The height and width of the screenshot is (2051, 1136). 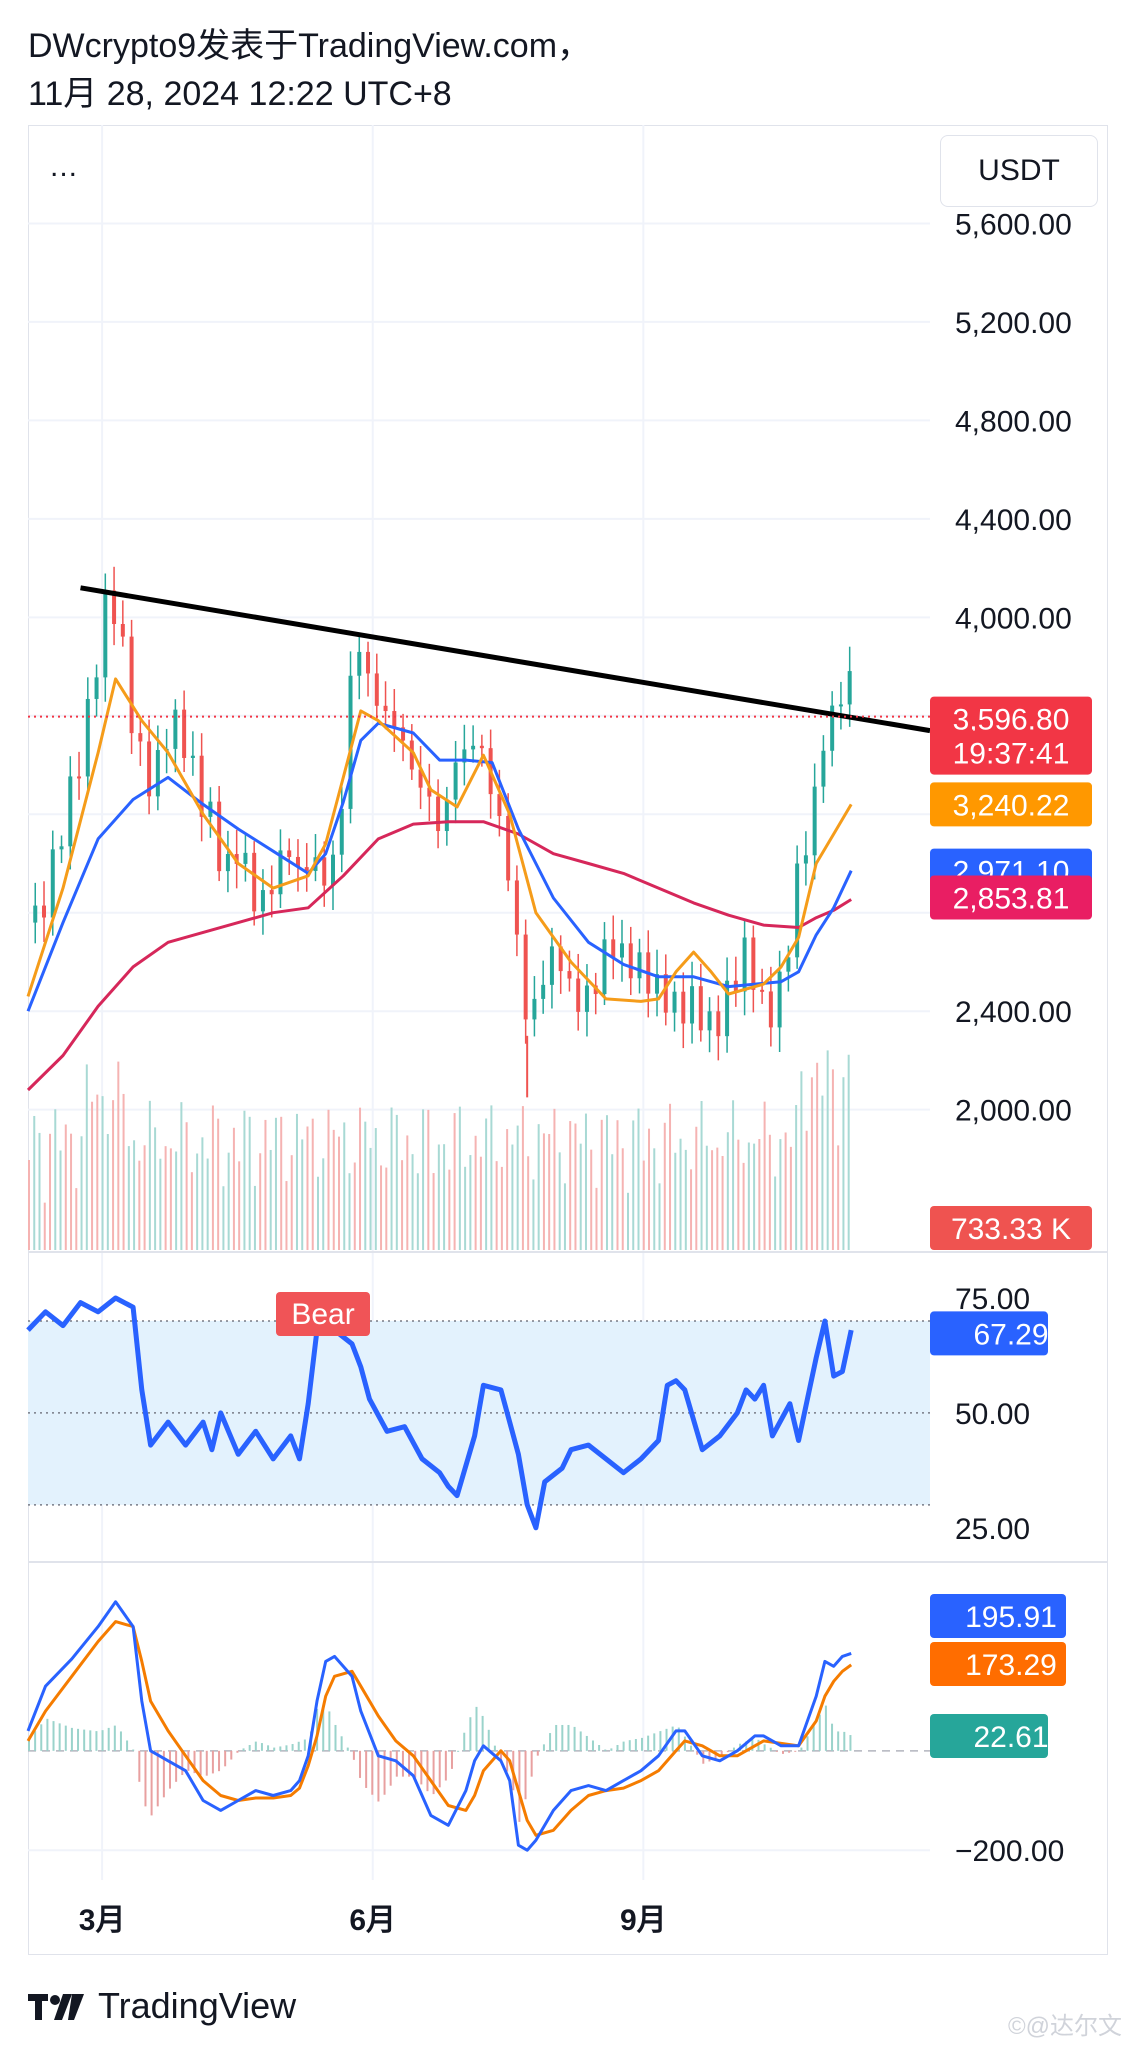 I want to click on tradingview-logo: TradingView, so click(x=162, y=2006).